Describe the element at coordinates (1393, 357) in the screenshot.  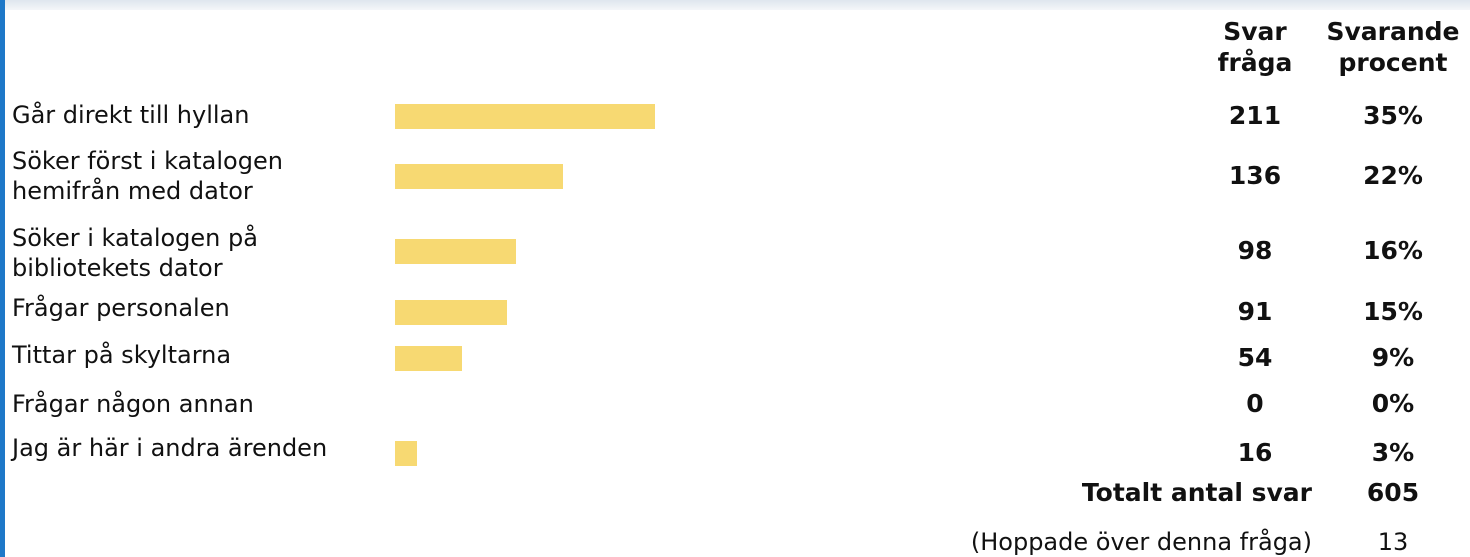
I see `percent-value: 9%` at that location.